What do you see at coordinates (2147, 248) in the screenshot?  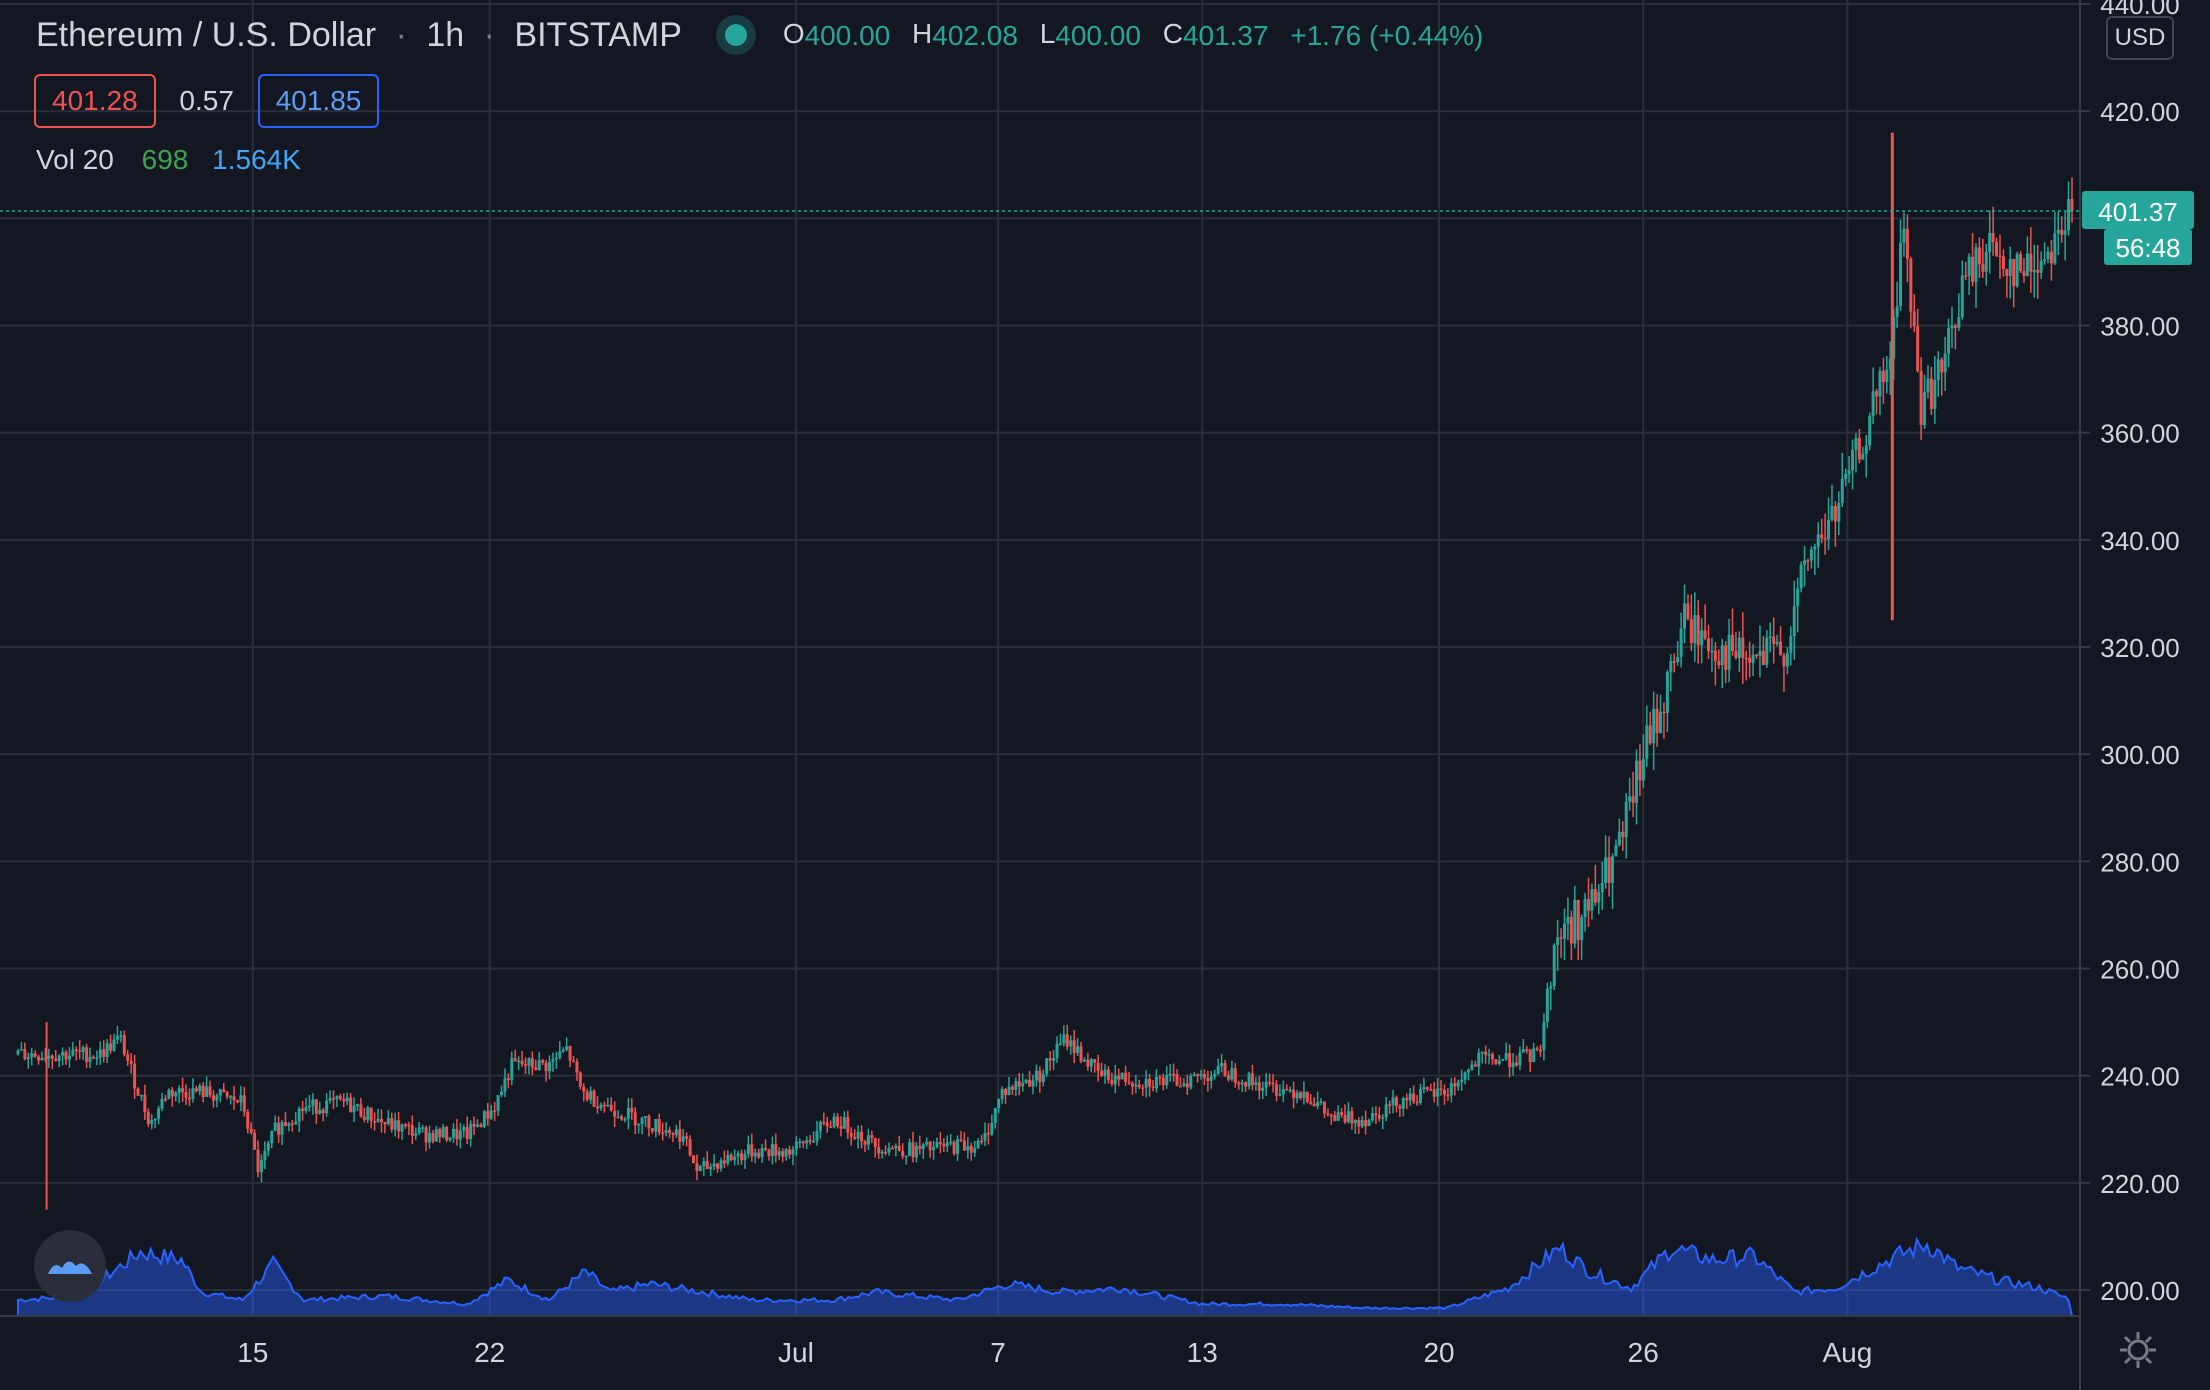 I see `countdown-label: 56:48` at bounding box center [2147, 248].